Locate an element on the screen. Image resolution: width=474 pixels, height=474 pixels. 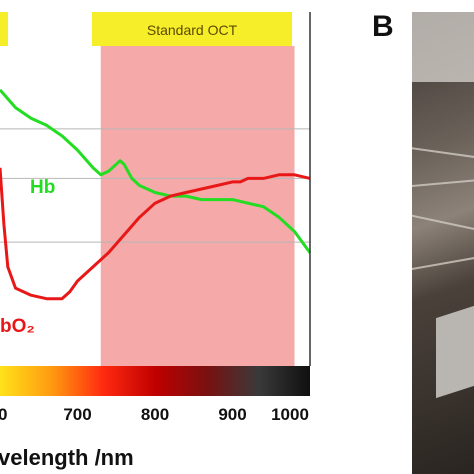
wavelength-colorbar is located at coordinates (155, 381).